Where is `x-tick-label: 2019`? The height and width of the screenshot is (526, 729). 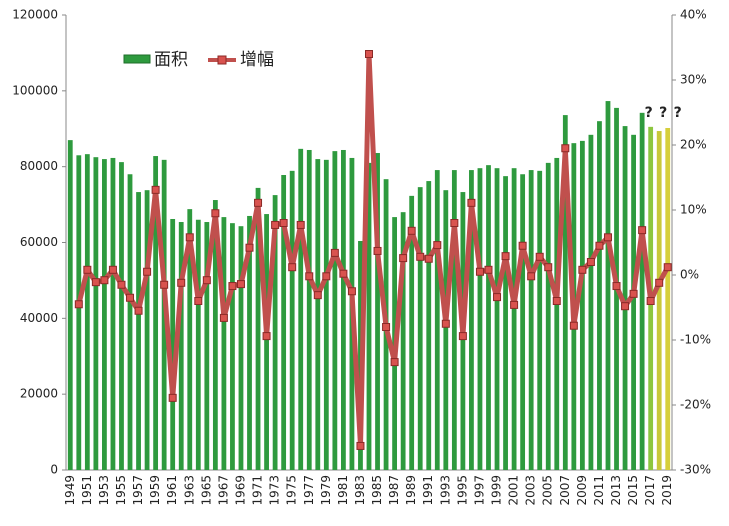
x-tick-label: 2019 is located at coordinates (667, 490).